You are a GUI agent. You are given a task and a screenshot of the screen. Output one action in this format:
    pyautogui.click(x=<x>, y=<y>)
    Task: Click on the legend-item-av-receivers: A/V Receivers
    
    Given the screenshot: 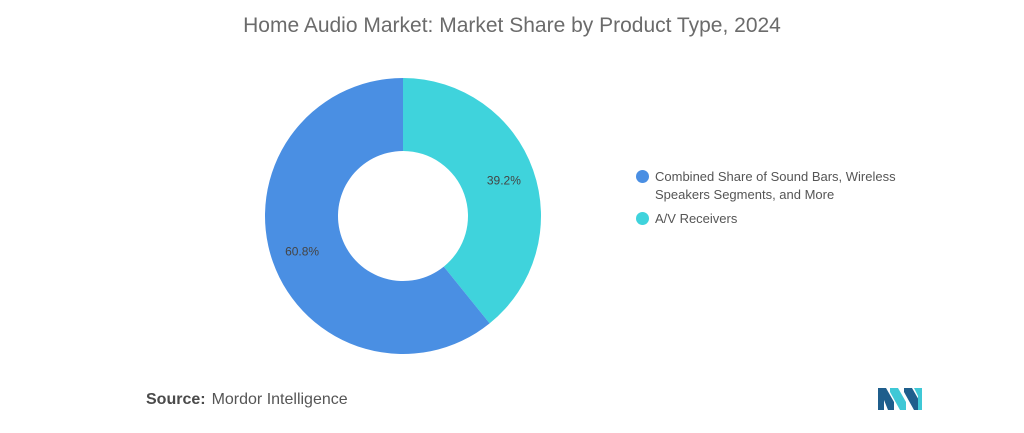 What is the action you would take?
    pyautogui.click(x=786, y=219)
    